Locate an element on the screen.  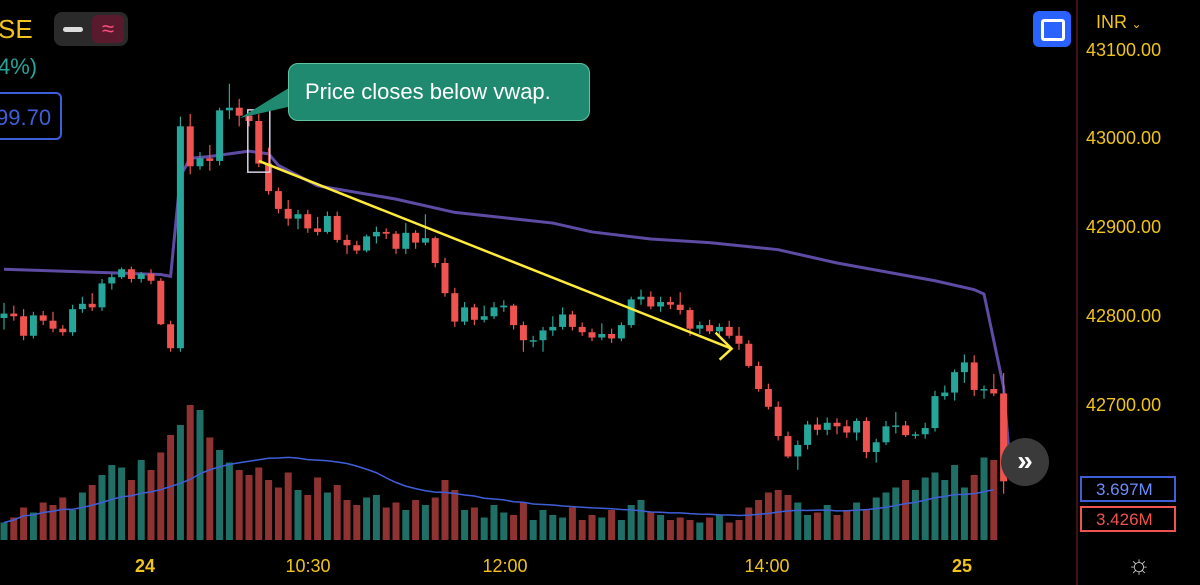
trend-arrow-head is located at coordinates (724, 346).